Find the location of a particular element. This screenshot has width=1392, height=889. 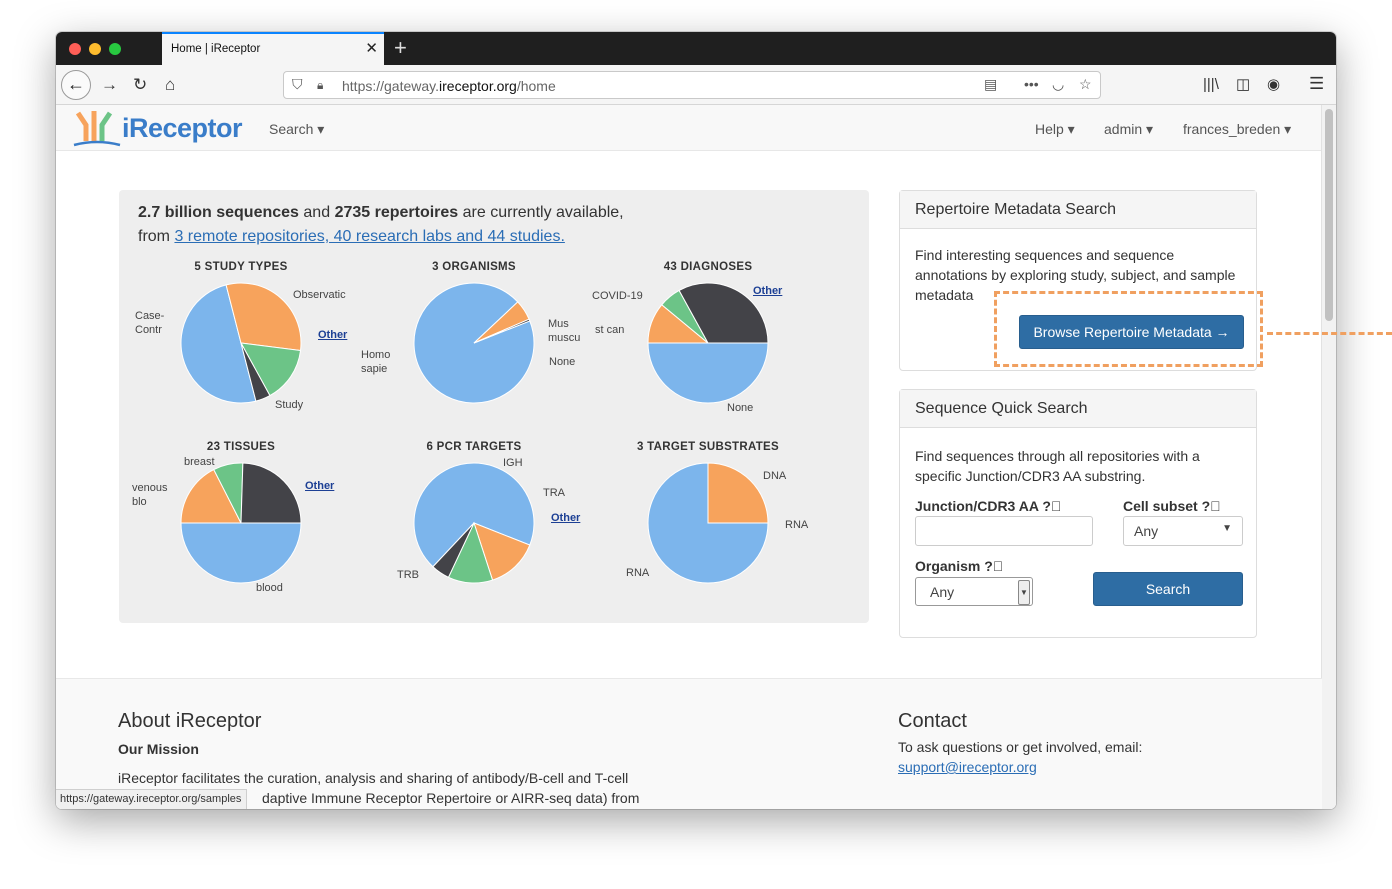

search-button: Search is located at coordinates (1168, 589).